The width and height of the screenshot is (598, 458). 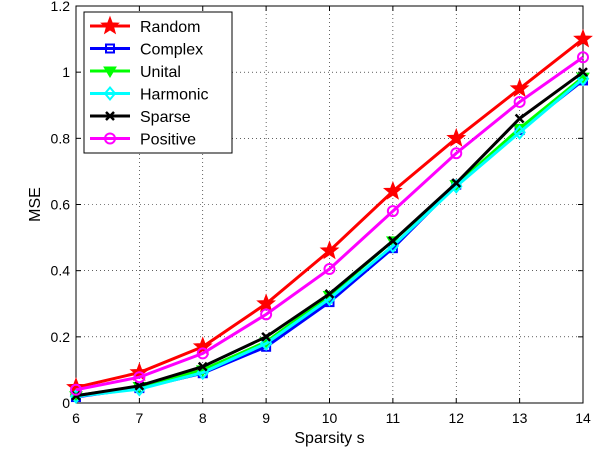 What do you see at coordinates (456, 418) in the screenshot?
I see `x-tick-label: 12` at bounding box center [456, 418].